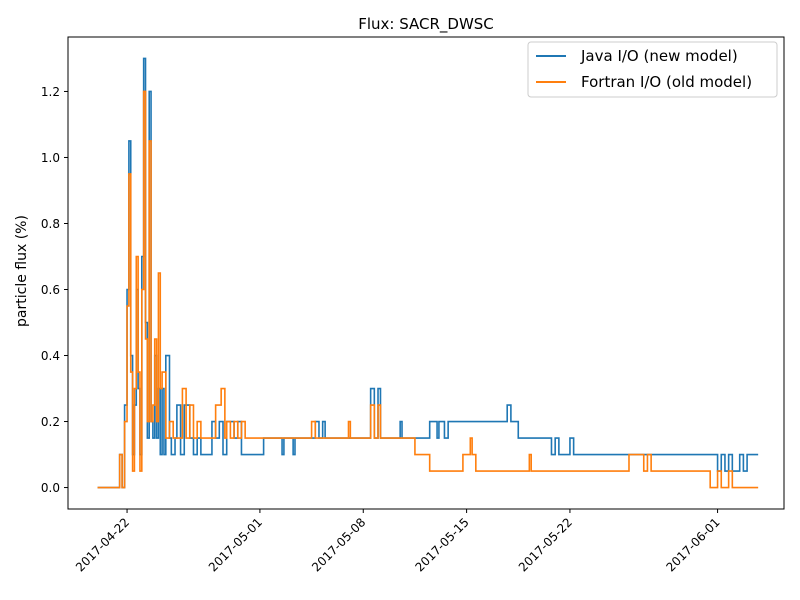 This screenshot has height=600, width=800. Describe the element at coordinates (666, 82) in the screenshot. I see `legend-label-fortran: Fortran I/O (old model)` at that location.